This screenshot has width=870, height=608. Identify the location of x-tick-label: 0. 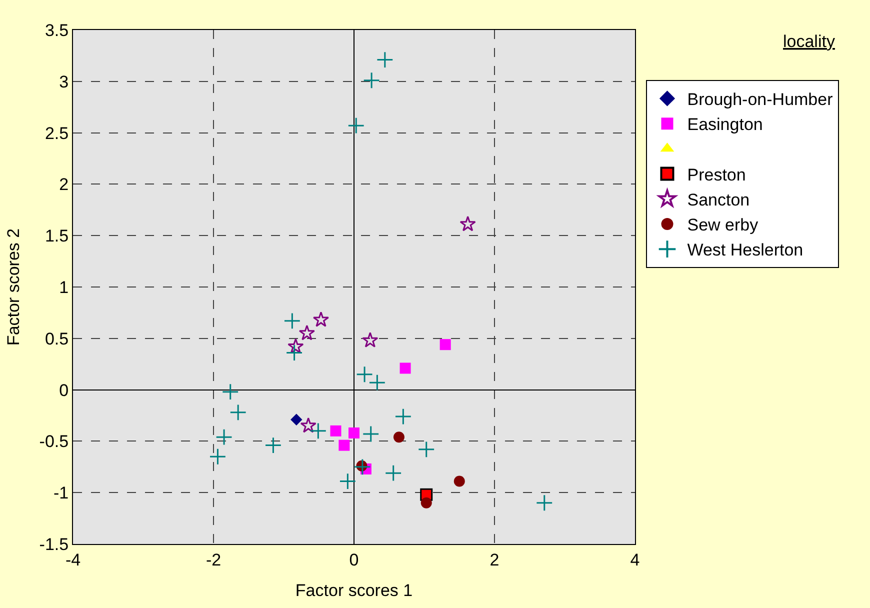
(354, 560).